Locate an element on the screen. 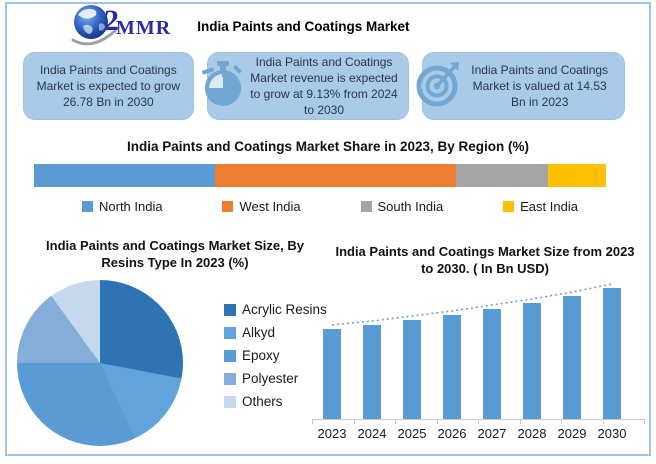  legend-label: Polyester is located at coordinates (270, 378).